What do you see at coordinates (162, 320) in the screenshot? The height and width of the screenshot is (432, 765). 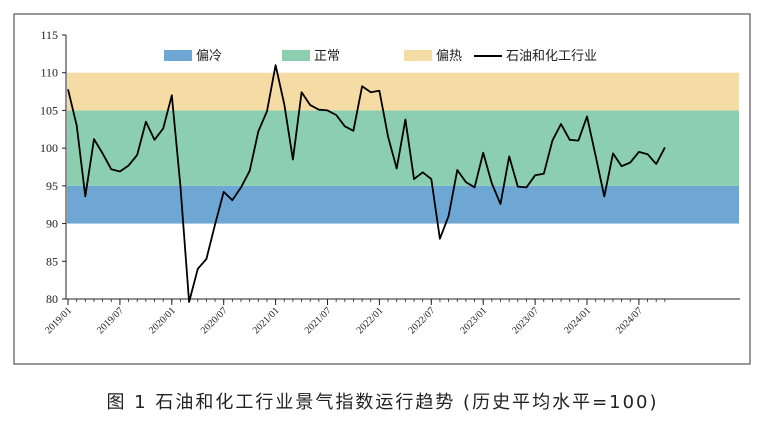 I see `x-tick-label: 2020/01` at bounding box center [162, 320].